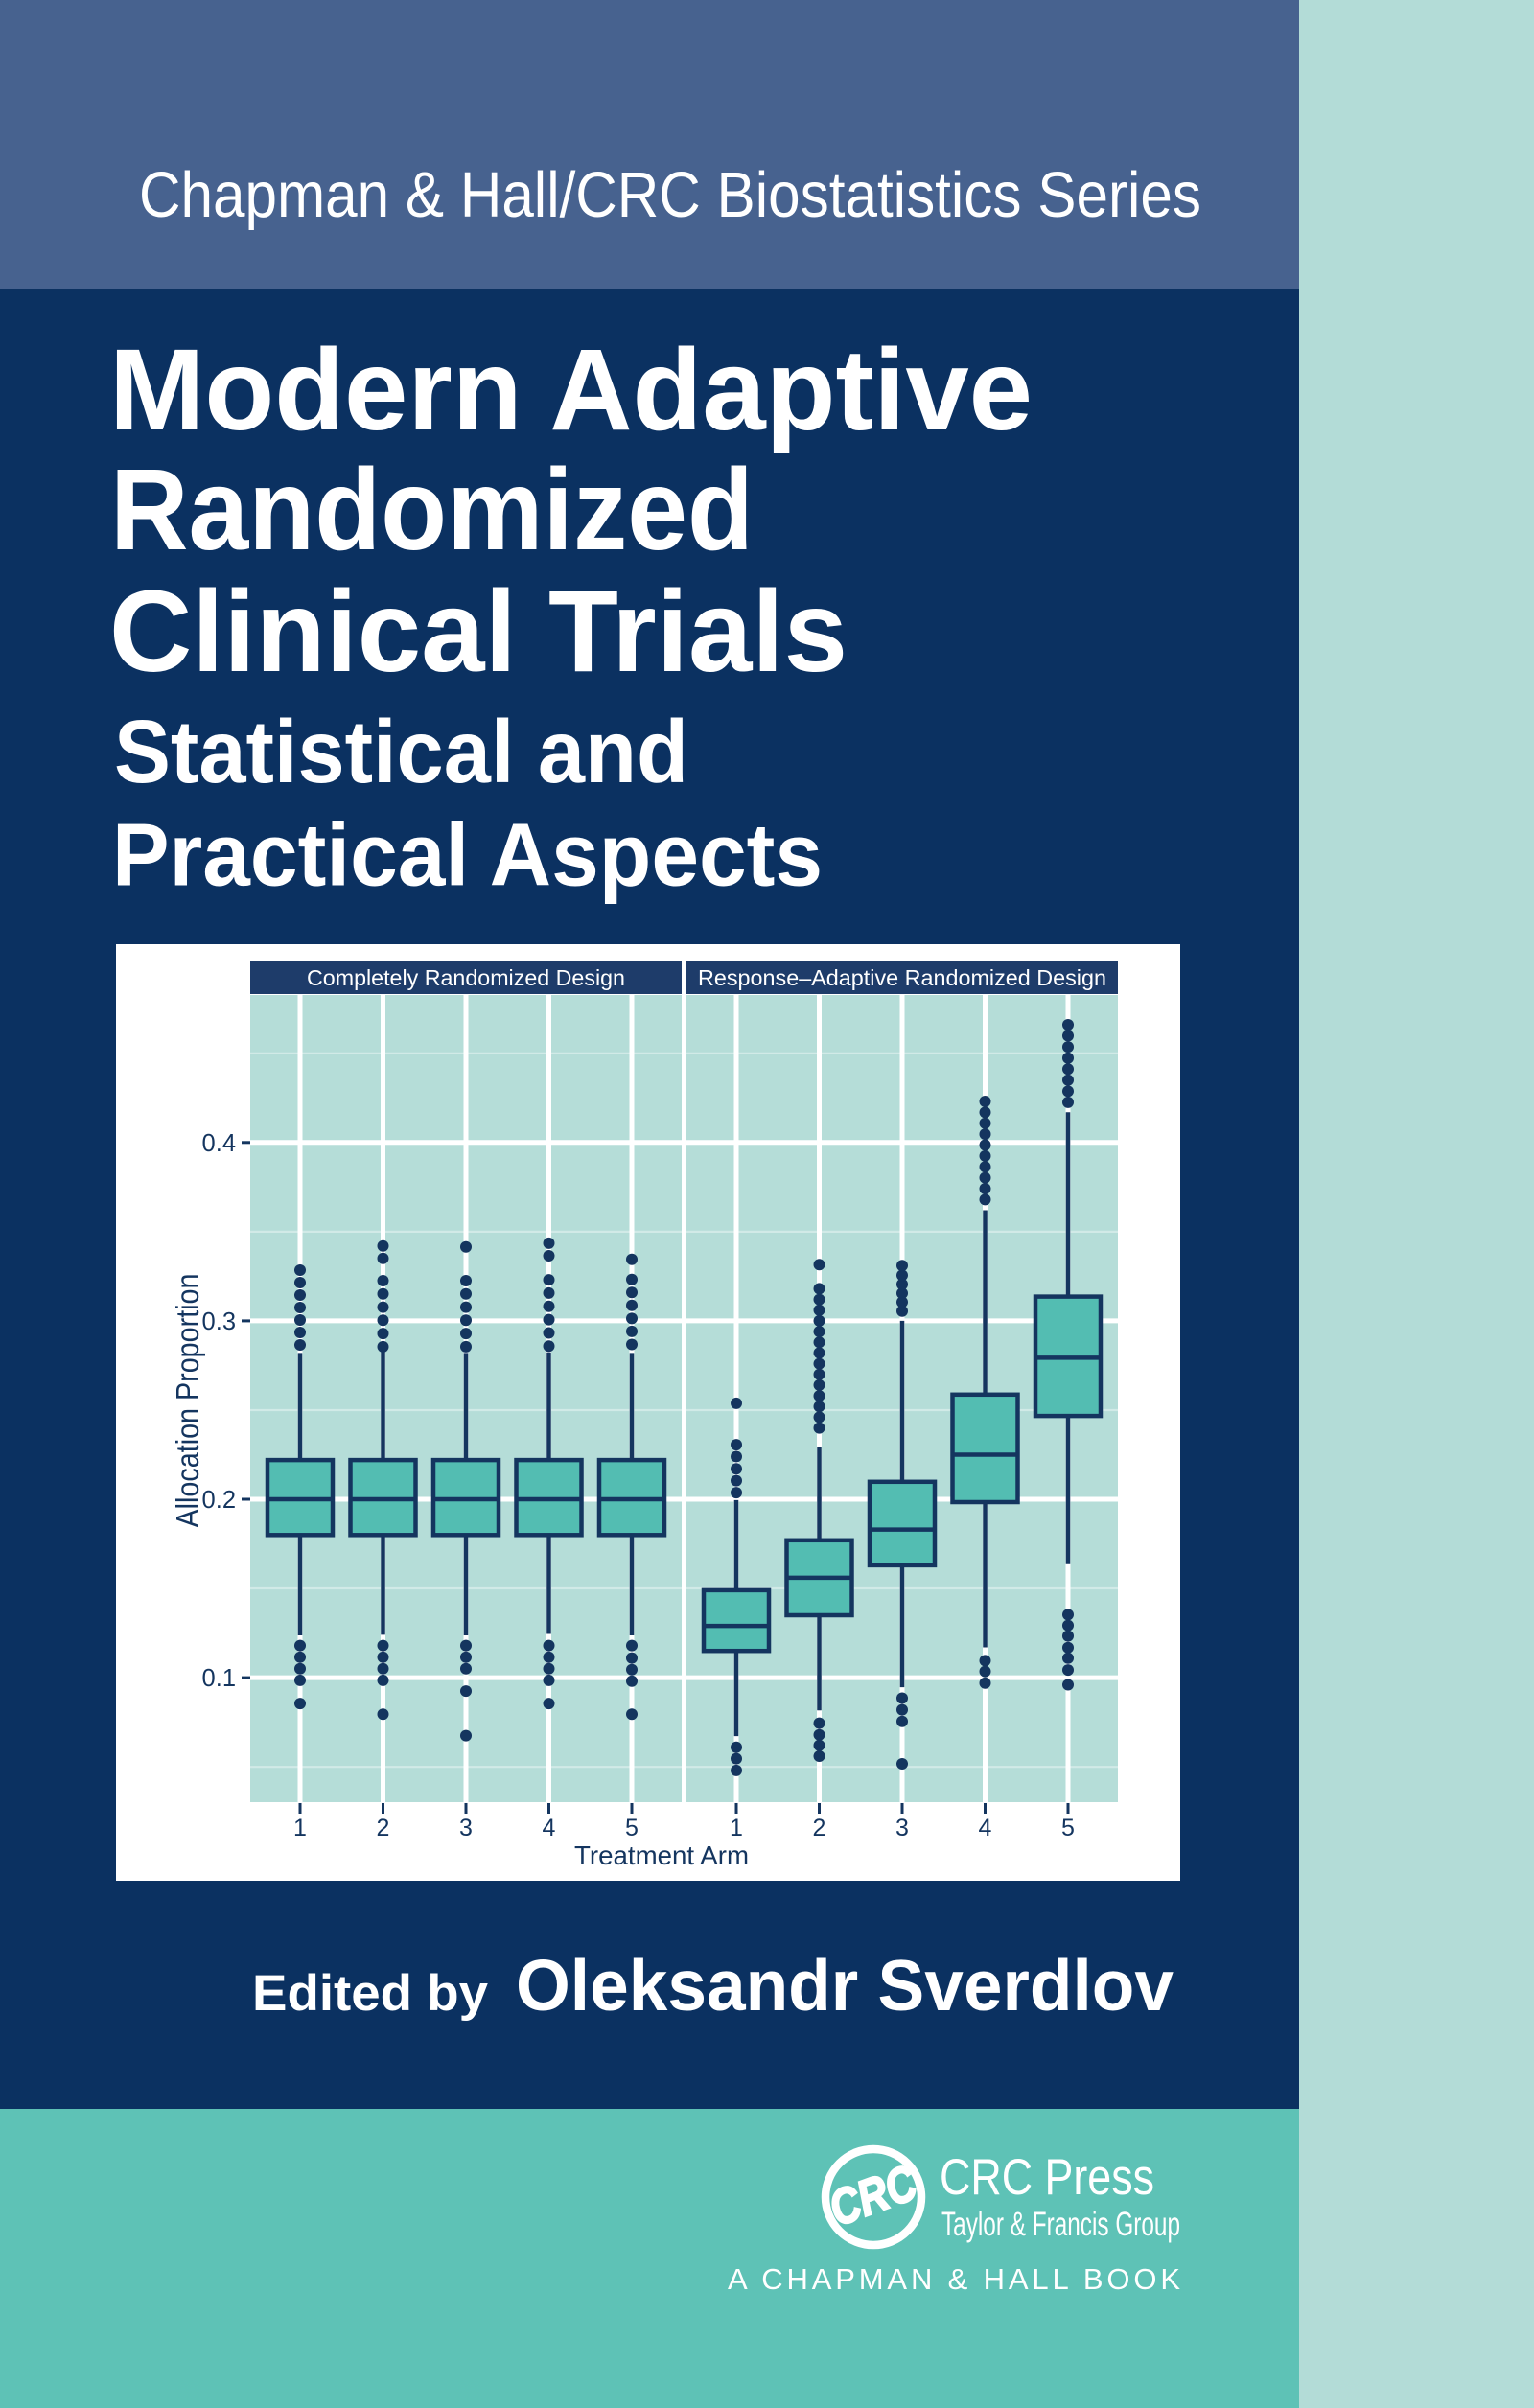 The height and width of the screenshot is (2408, 1534). I want to click on svg-text: Clinical Trials, so click(478, 631).